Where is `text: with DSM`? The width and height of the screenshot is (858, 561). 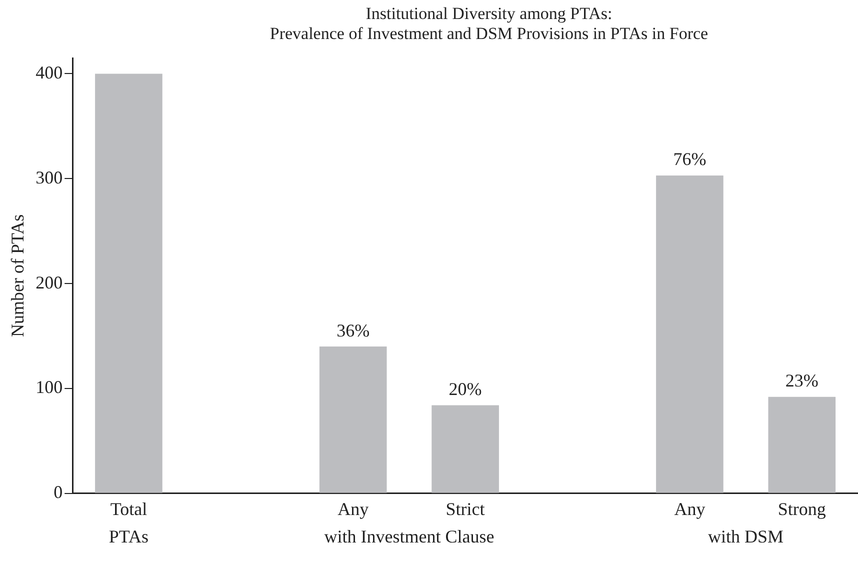 text: with DSM is located at coordinates (746, 536).